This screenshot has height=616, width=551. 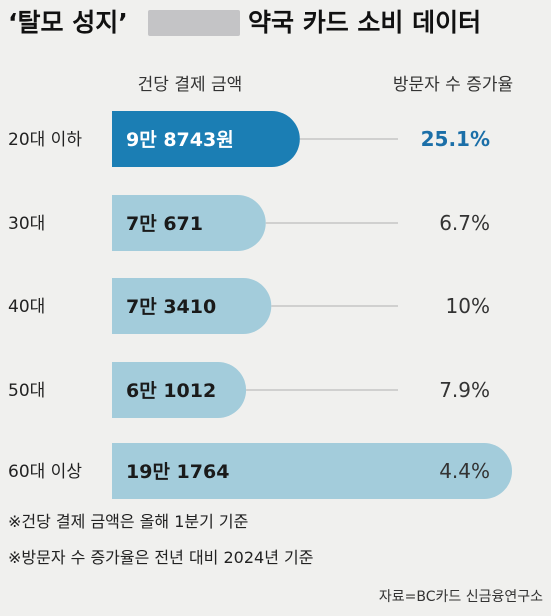 What do you see at coordinates (364, 22) in the screenshot?
I see `chart-title-right: 약국 카드 소비 데이터` at bounding box center [364, 22].